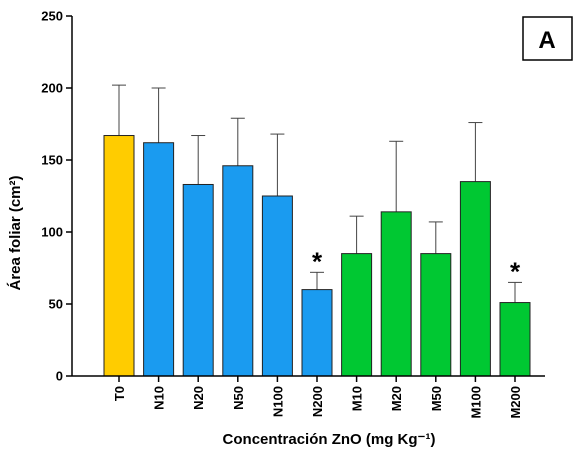  I want to click on x-tick-label: N200, so click(317, 401).